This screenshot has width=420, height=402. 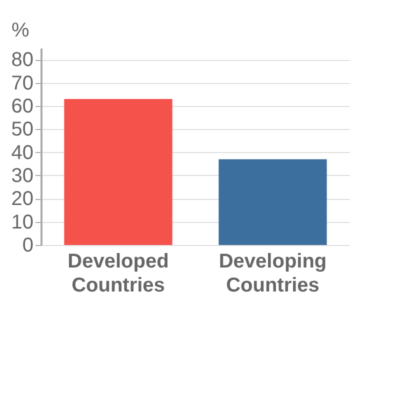 What do you see at coordinates (28, 245) in the screenshot?
I see `y-tick-label: 0` at bounding box center [28, 245].